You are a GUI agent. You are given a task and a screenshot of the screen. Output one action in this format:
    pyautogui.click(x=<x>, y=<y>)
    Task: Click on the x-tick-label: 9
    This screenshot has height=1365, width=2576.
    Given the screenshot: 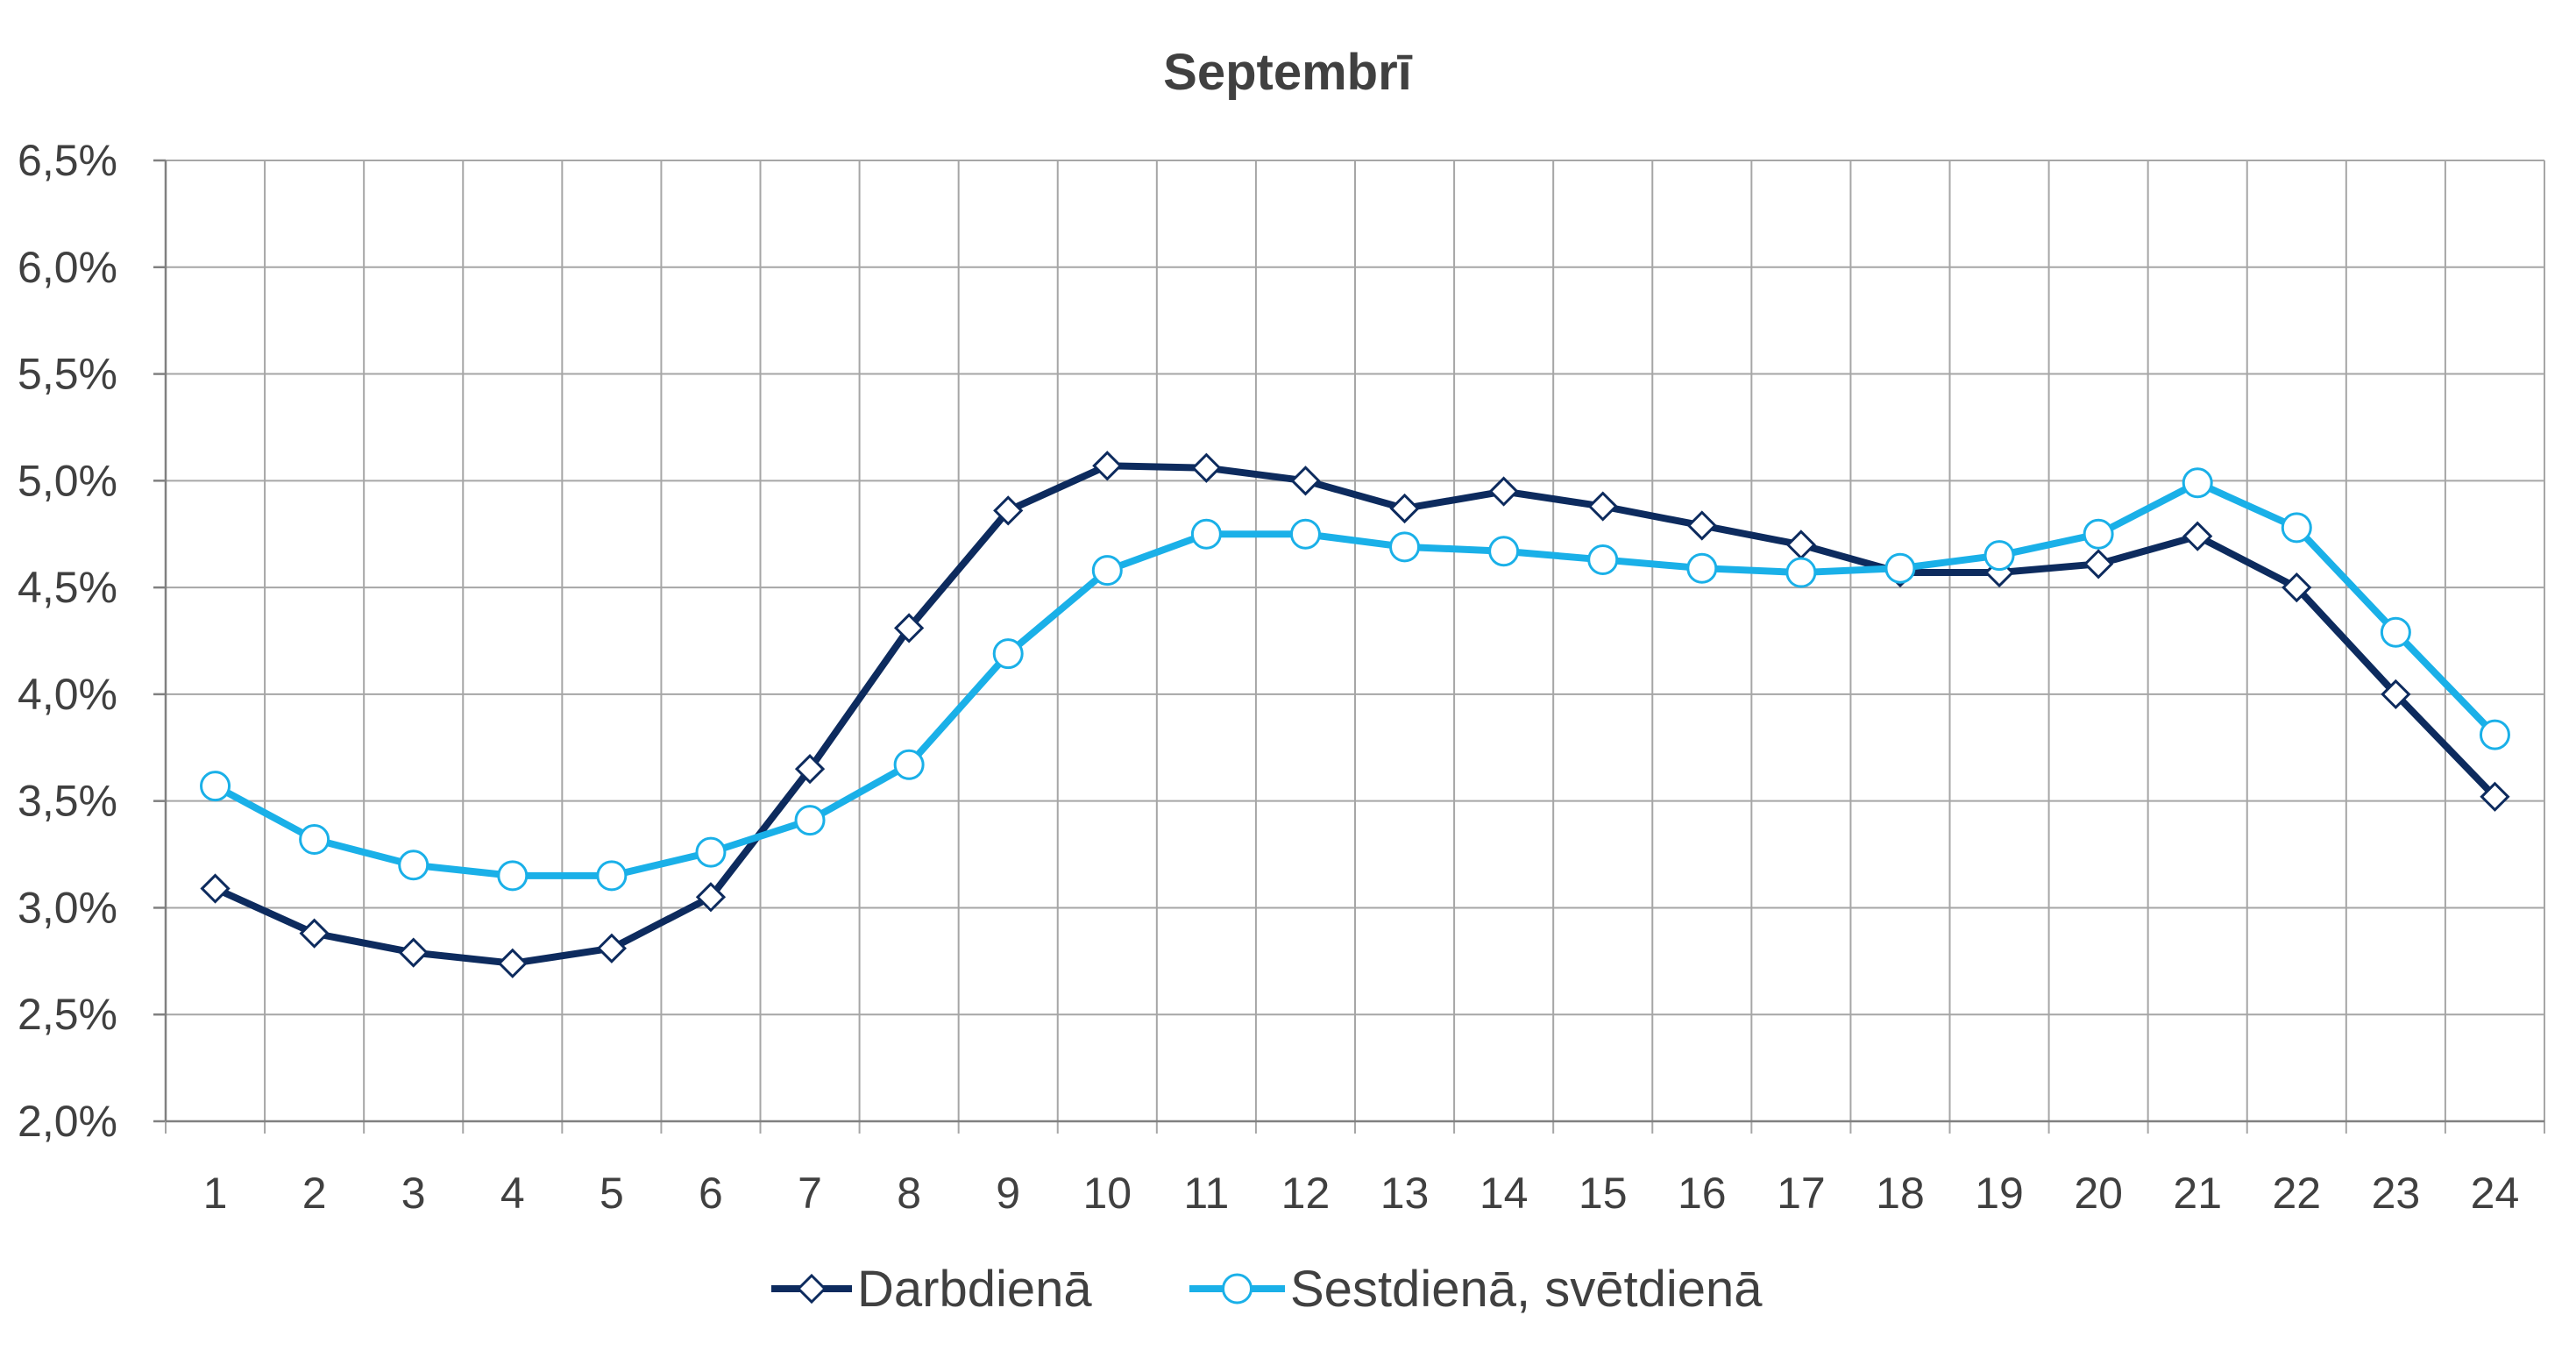 What is the action you would take?
    pyautogui.click(x=1008, y=1193)
    